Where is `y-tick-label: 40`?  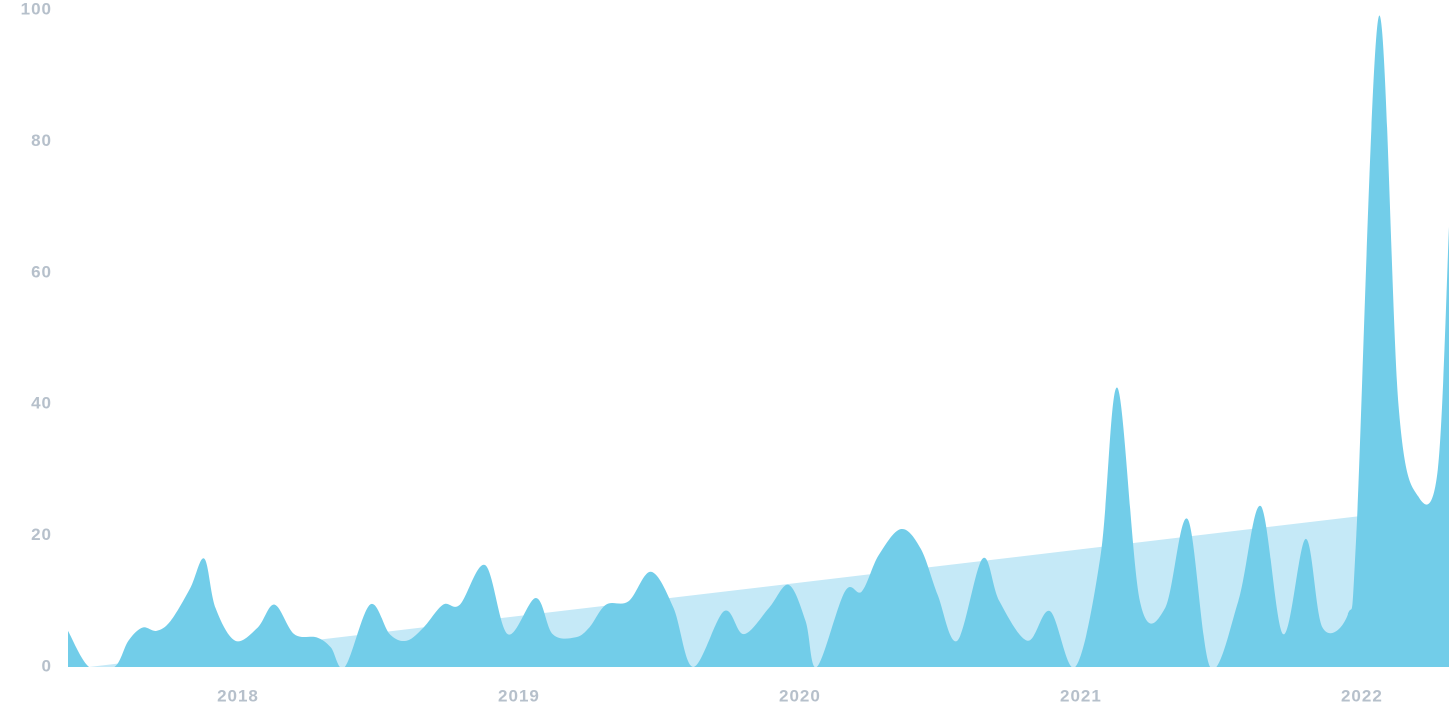
y-tick-label: 40 is located at coordinates (41, 403).